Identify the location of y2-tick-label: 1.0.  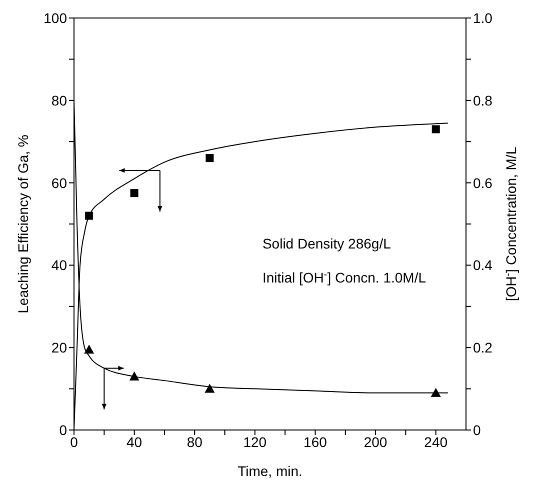
(483, 18).